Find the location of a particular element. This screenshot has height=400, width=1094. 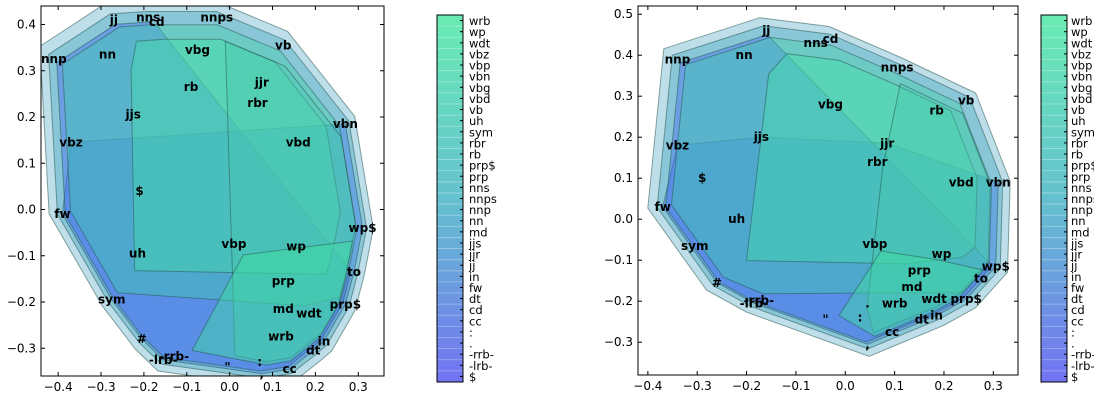

colorbar-tick-label: md is located at coordinates (478, 232).